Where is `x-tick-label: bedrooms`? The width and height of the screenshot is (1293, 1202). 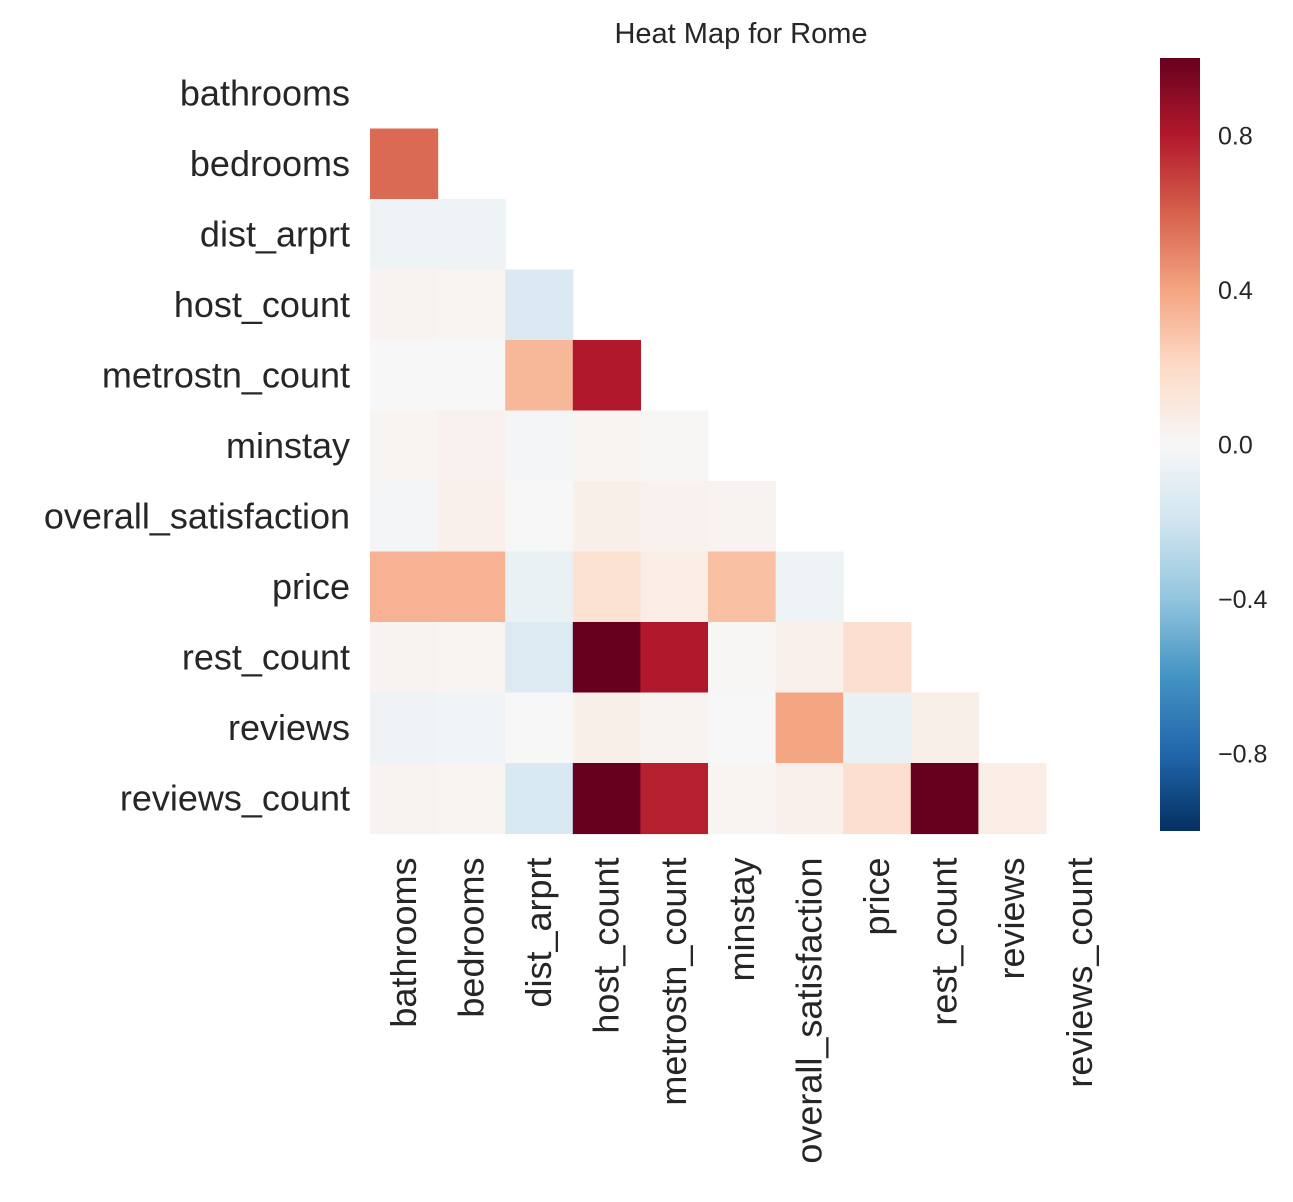 x-tick-label: bedrooms is located at coordinates (470, 938).